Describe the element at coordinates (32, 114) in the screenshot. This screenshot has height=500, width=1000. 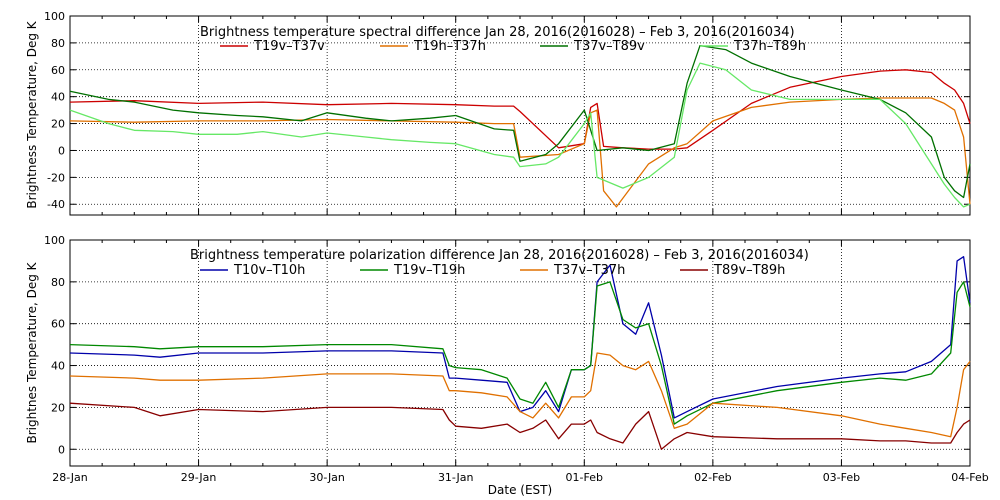
I see `spectral-y-axis-label: Brightness Temperature, Deg K` at that location.